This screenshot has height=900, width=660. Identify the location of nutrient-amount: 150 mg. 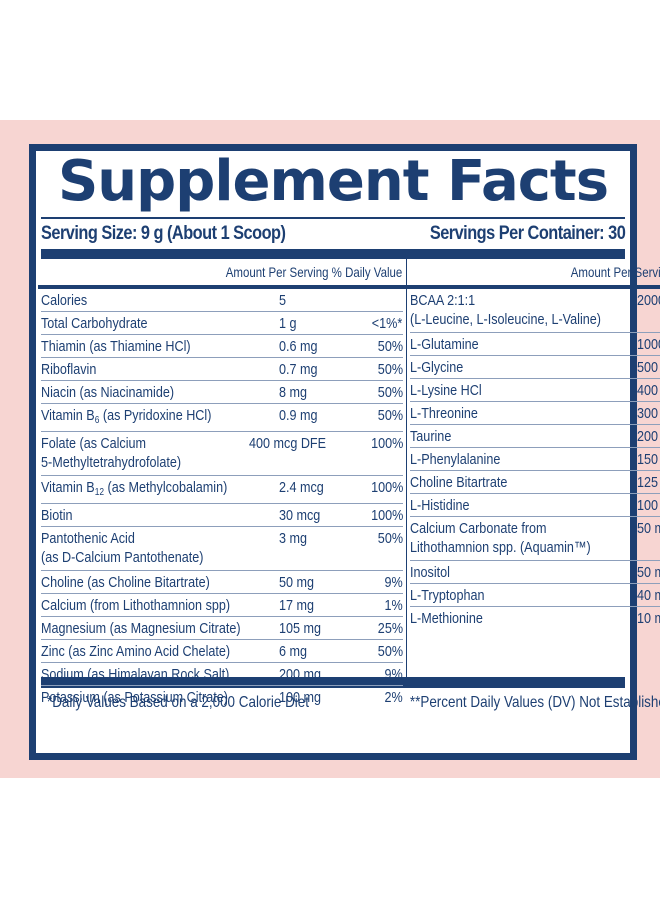
(648, 459).